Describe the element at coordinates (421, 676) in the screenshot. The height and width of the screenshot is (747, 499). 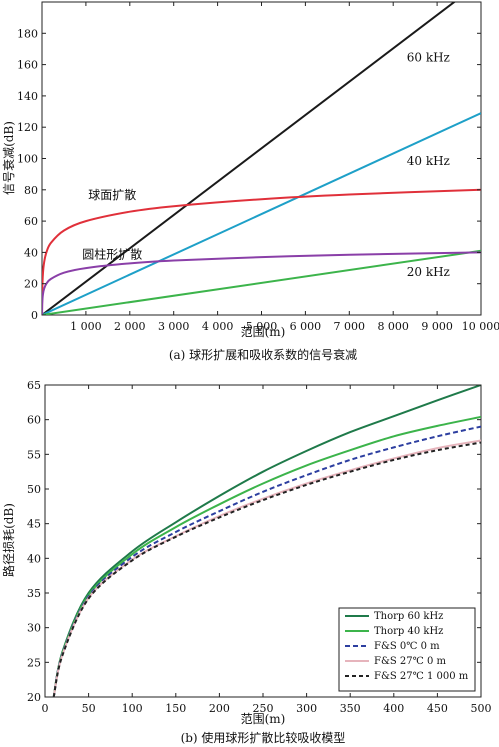
I see `legend-label-f-s-27-1-000-m: F&S 27℃ 1 000 m` at that location.